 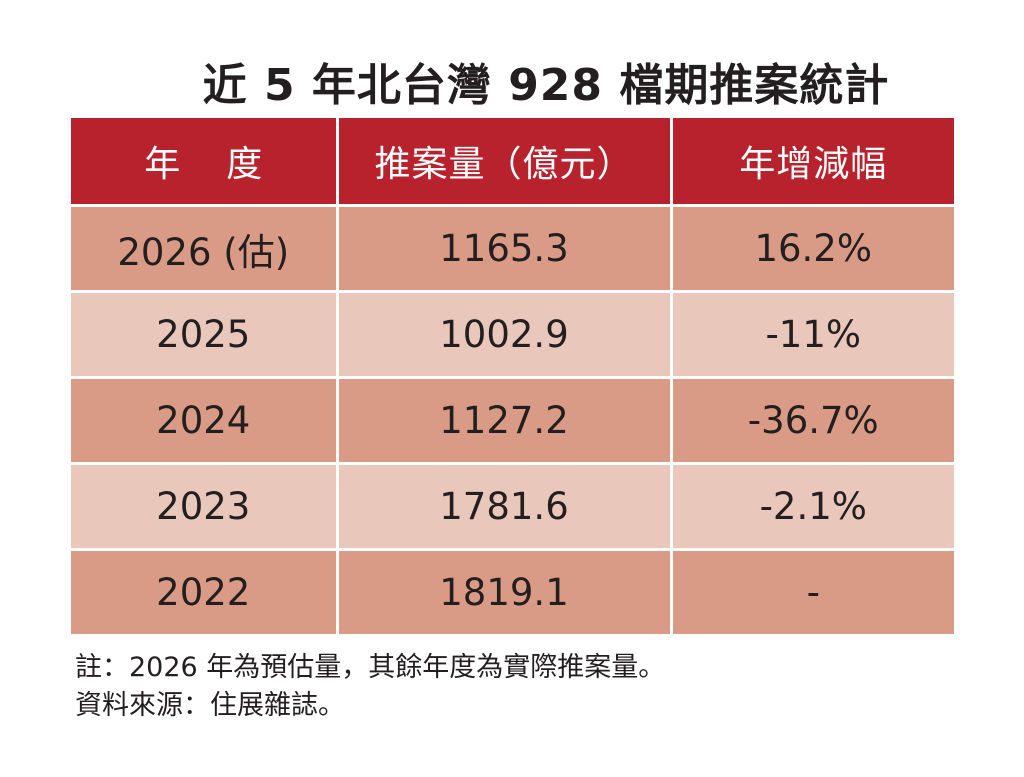 What do you see at coordinates (811, 248) in the screenshot?
I see `cell-change: 16.2%` at bounding box center [811, 248].